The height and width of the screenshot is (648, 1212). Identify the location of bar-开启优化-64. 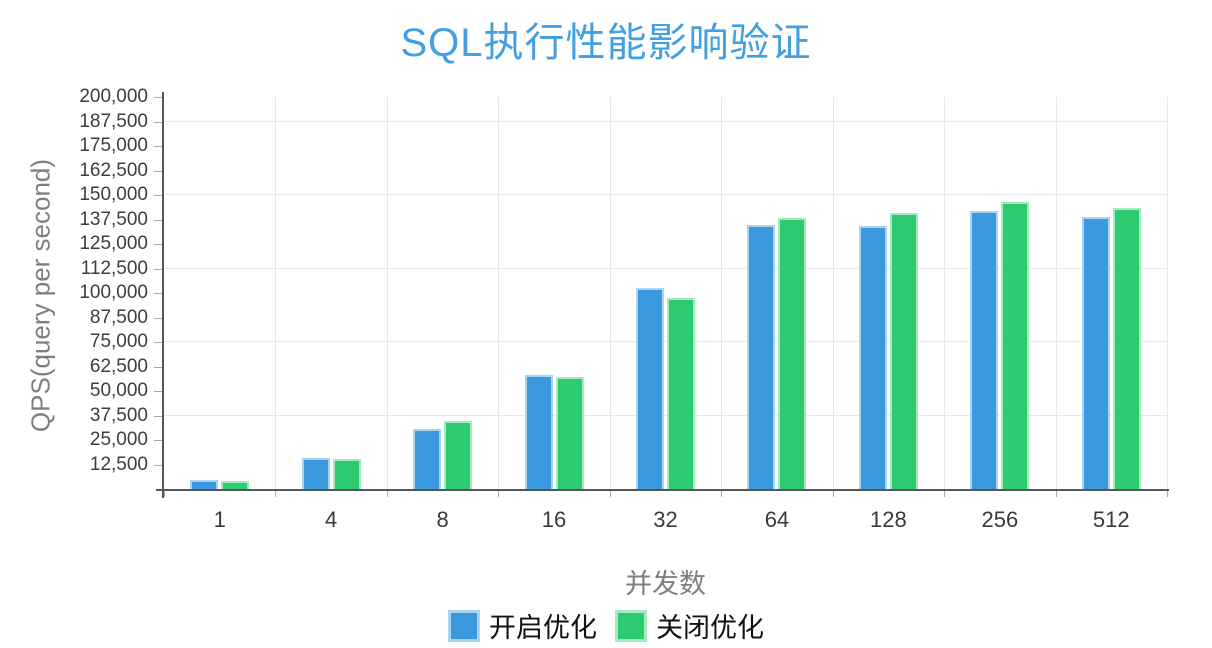
(761, 356).